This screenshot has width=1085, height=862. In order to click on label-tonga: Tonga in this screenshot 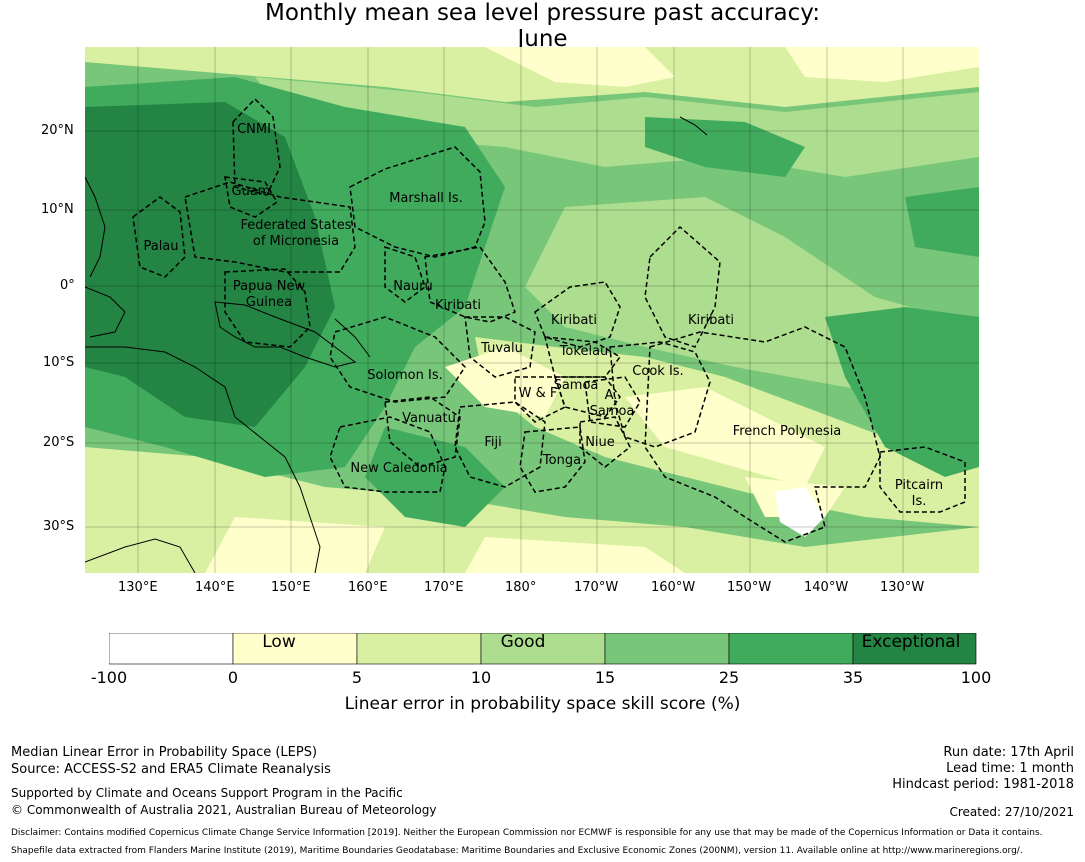, I will do `click(561, 460)`.